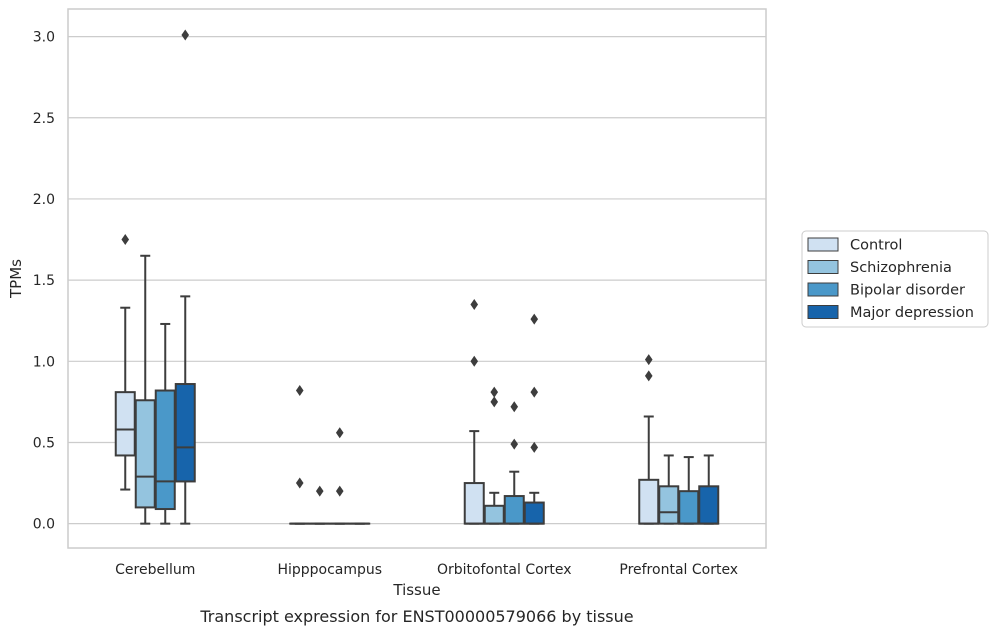  What do you see at coordinates (44, 443) in the screenshot?
I see `y-tick-label: 0.5` at bounding box center [44, 443].